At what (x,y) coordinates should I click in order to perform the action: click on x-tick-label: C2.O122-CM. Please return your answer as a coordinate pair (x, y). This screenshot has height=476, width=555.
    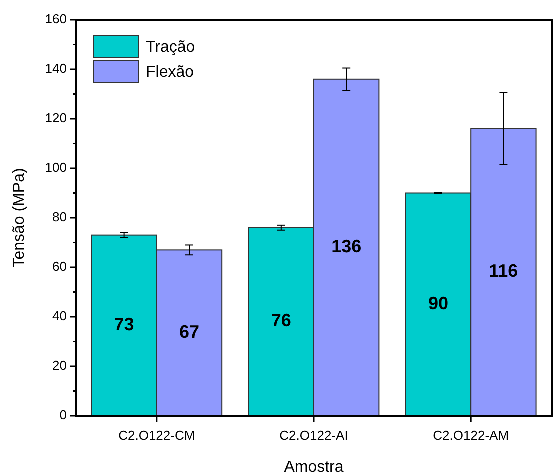
    Looking at the image, I should click on (157, 435).